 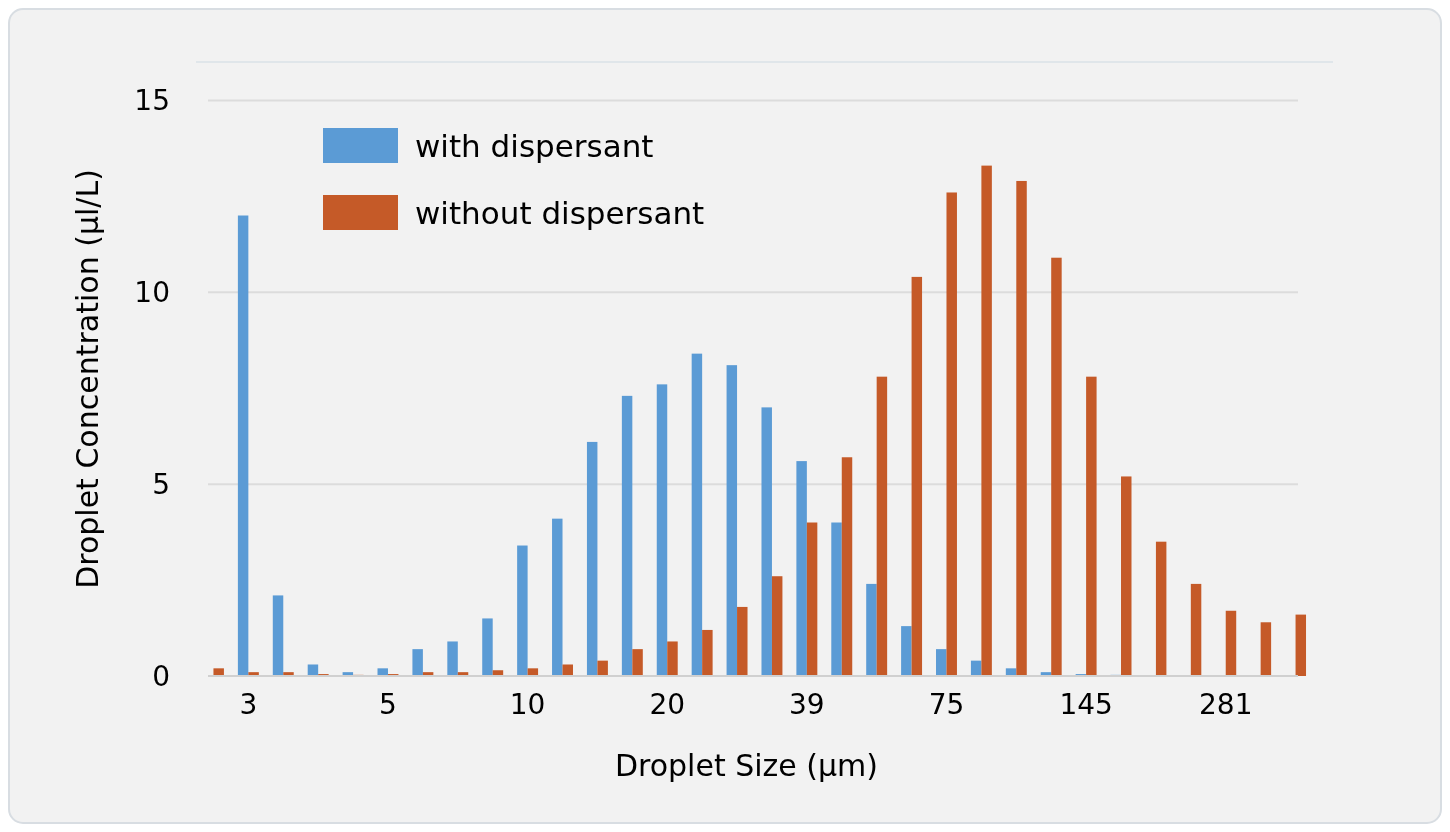 I want to click on y-tick-label: 10, so click(x=152, y=293).